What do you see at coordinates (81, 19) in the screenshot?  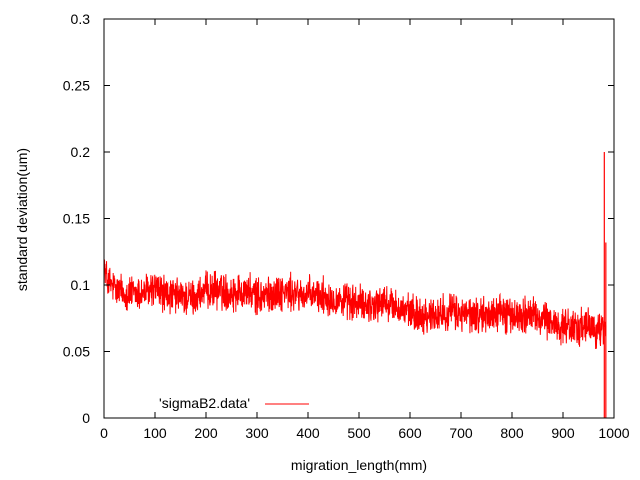 I see `y-tick-label: 0.3` at bounding box center [81, 19].